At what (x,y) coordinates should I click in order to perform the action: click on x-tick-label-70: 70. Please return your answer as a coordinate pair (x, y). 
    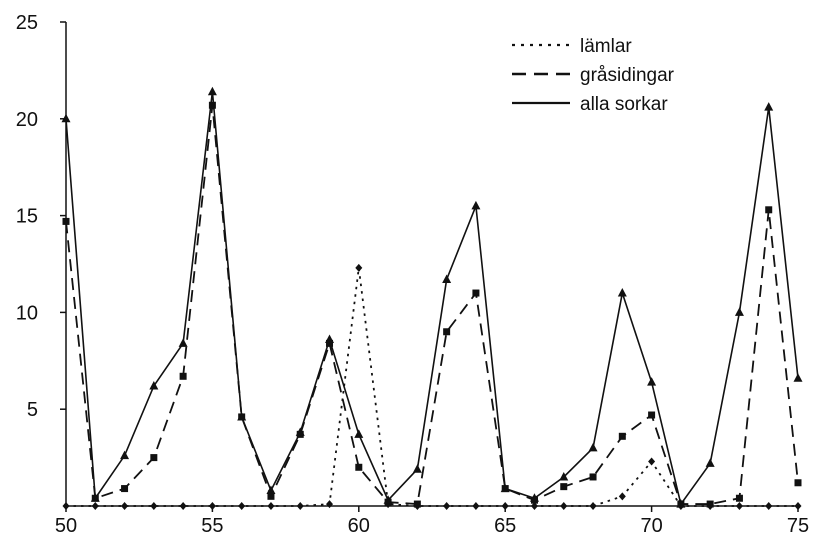
    Looking at the image, I should click on (651, 526).